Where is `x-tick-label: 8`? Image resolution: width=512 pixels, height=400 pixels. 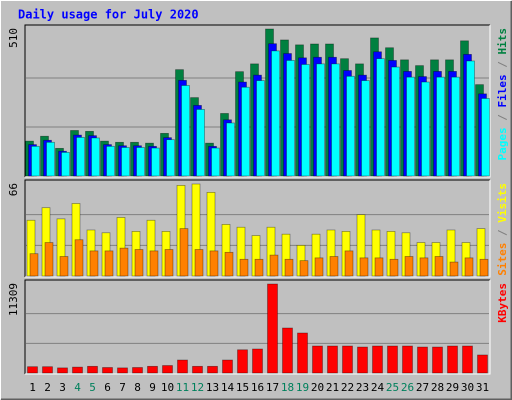
x-tick-label: 8 is located at coordinates (137, 387).